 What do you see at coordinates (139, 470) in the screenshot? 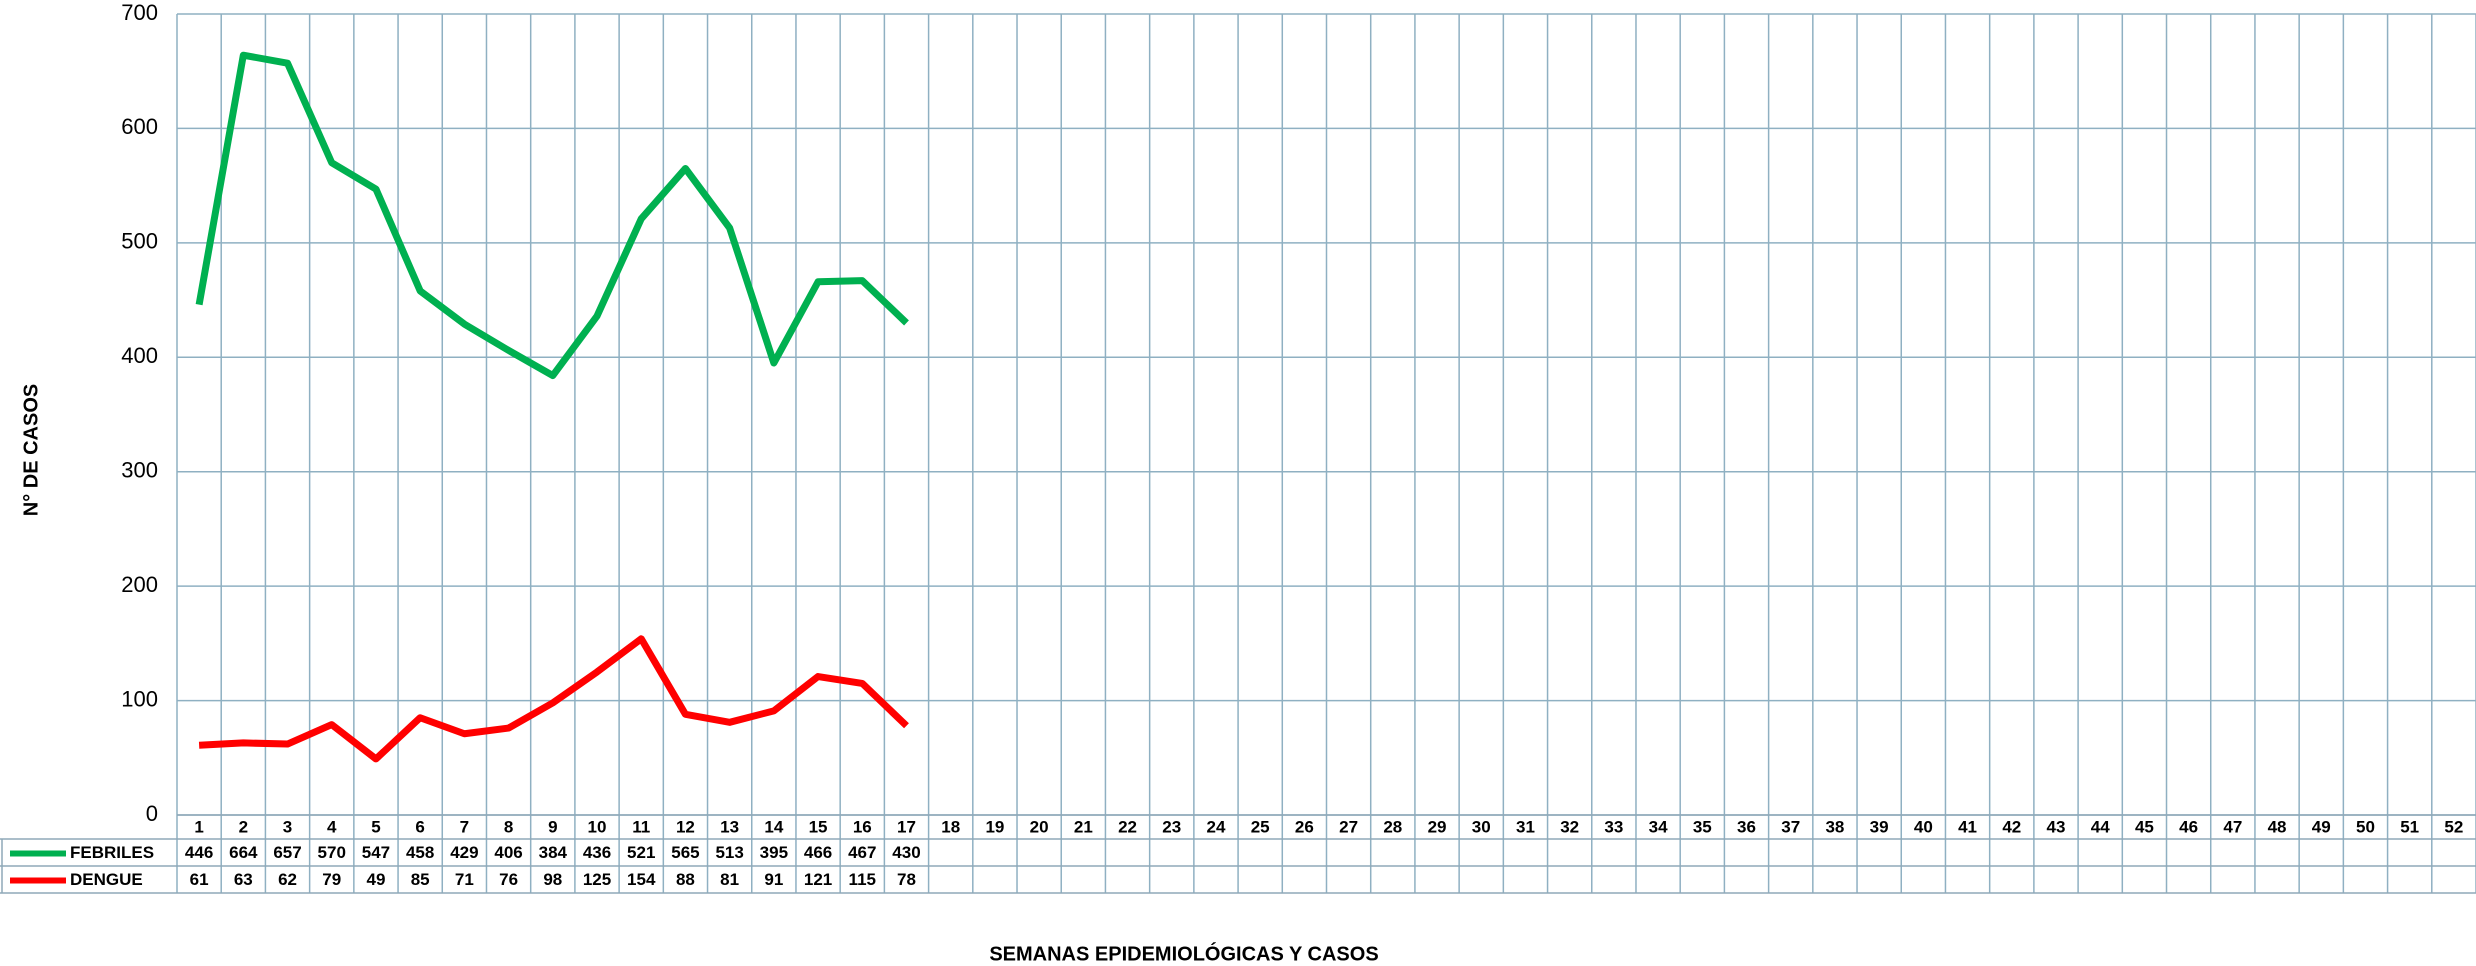
I see `y-tick-label: 300` at bounding box center [139, 470].